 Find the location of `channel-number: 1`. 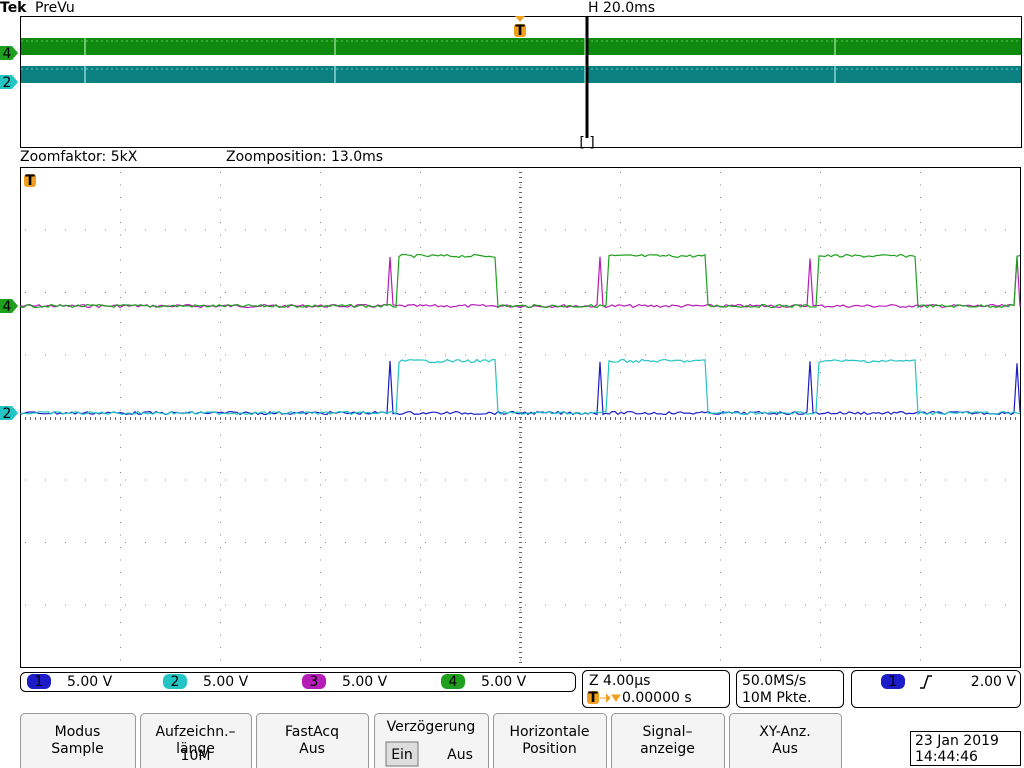

channel-number: 1 is located at coordinates (39, 682).